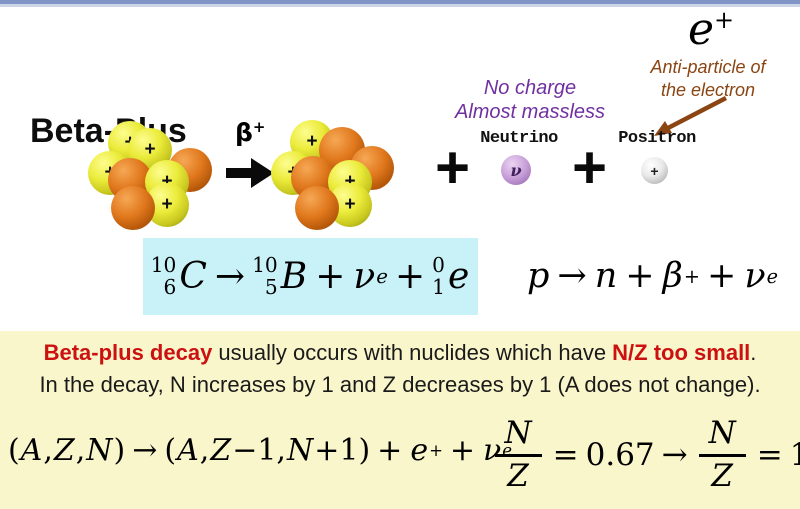 This screenshot has height=509, width=800. What do you see at coordinates (250, 173) in the screenshot?
I see `decay-arrow-icon` at bounding box center [250, 173].